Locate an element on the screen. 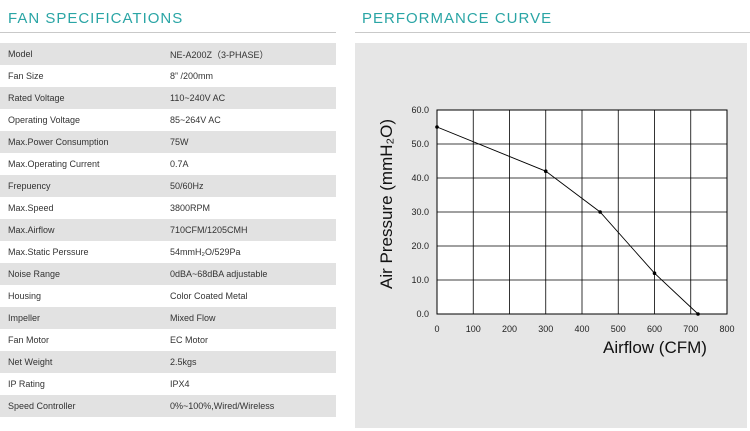 The height and width of the screenshot is (431, 750). spec-value: 85~264V AC is located at coordinates (253, 120).